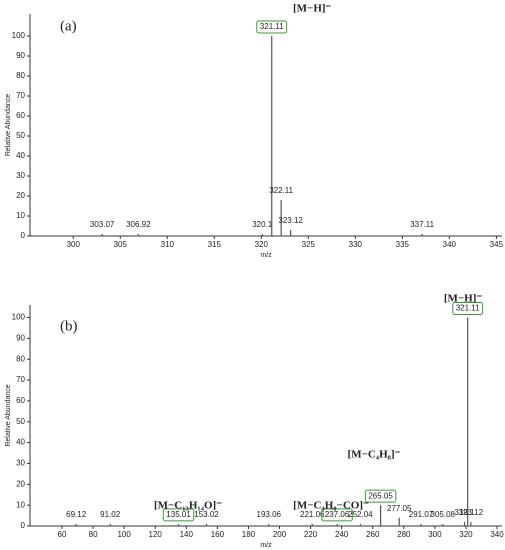 This screenshot has width=505, height=550. I want to click on peak-label: 153.02, so click(206, 514).